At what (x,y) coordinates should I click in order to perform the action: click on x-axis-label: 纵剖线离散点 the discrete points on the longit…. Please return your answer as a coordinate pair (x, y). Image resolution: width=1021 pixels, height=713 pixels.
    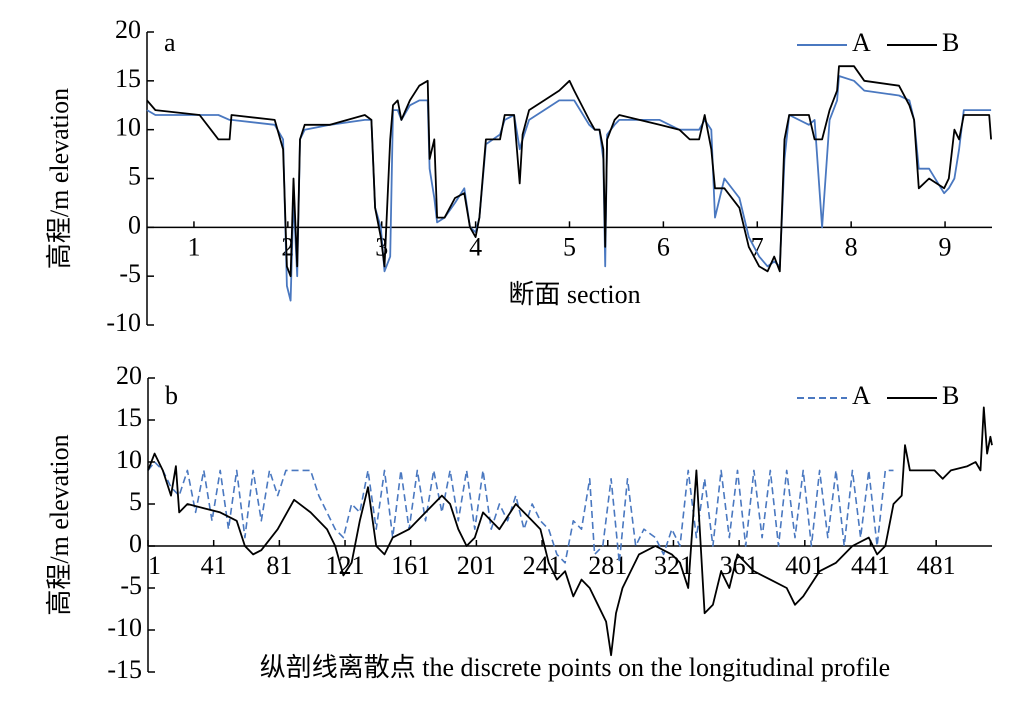
    Looking at the image, I should click on (575, 667).